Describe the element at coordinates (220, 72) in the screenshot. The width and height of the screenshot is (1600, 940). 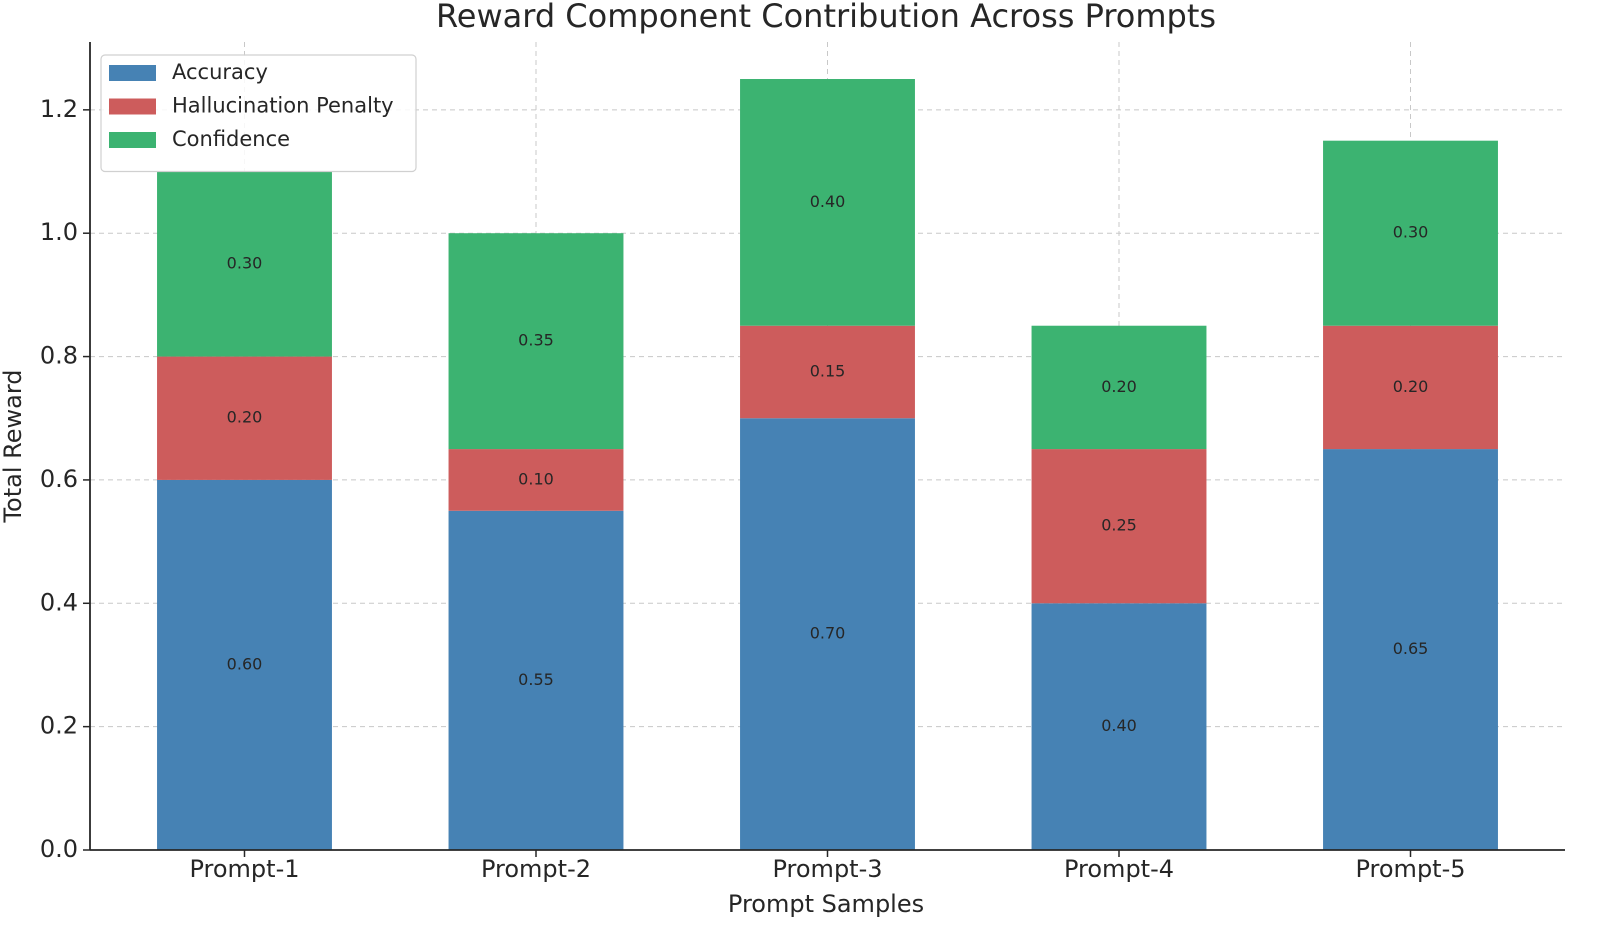
I see `legend-label: Accuracy` at that location.